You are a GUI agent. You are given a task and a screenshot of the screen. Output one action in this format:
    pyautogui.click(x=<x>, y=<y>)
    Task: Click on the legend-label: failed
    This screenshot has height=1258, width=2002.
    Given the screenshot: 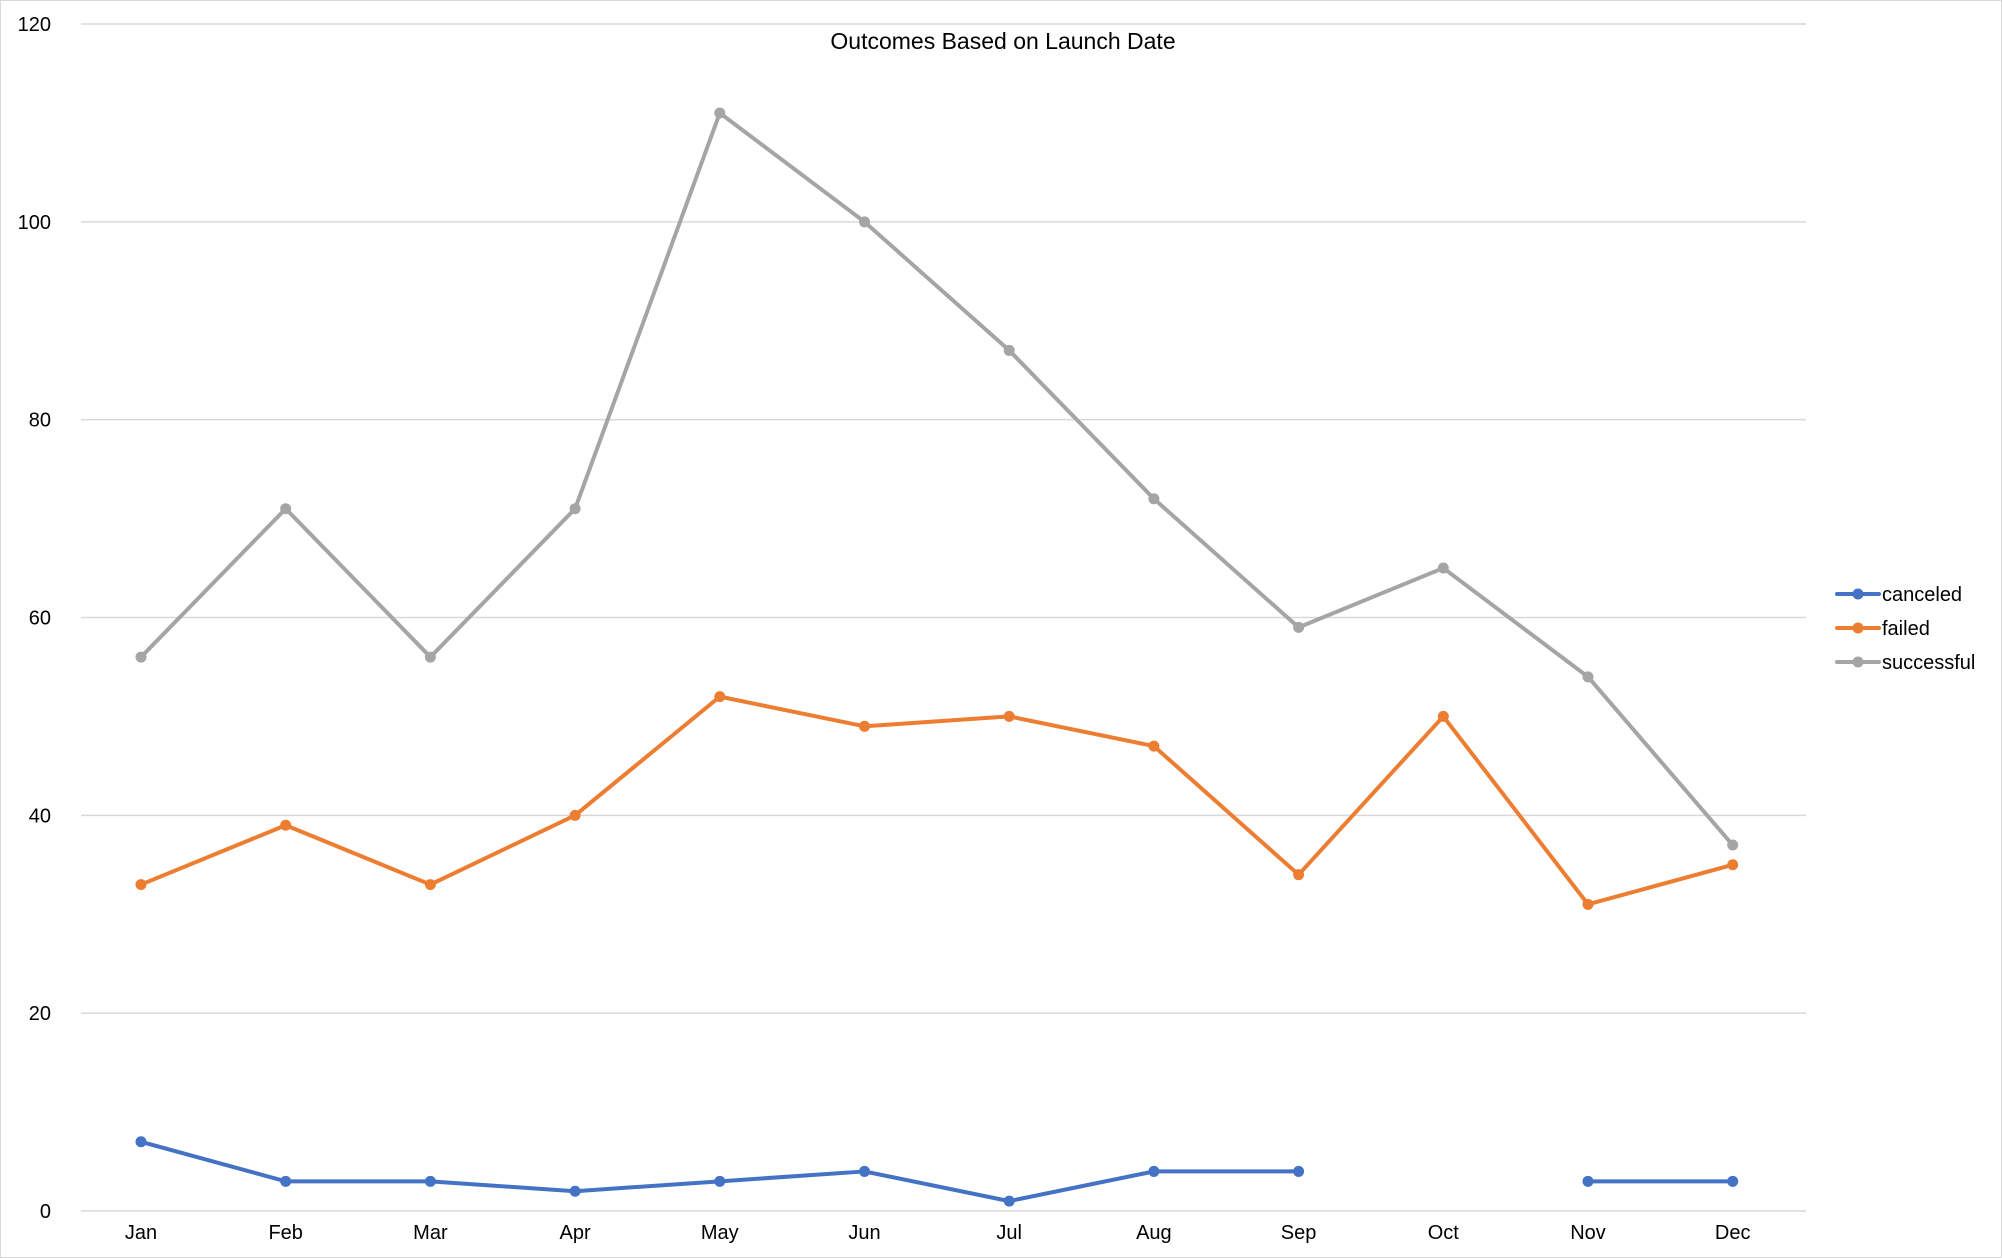 What is the action you would take?
    pyautogui.click(x=1906, y=629)
    